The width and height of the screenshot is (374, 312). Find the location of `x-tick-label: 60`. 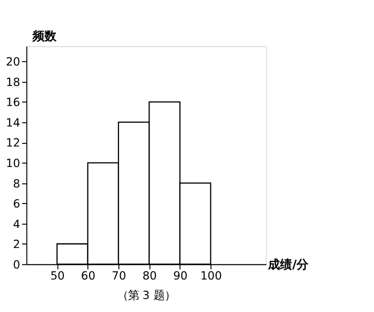

x-tick-label: 60 is located at coordinates (88, 276).